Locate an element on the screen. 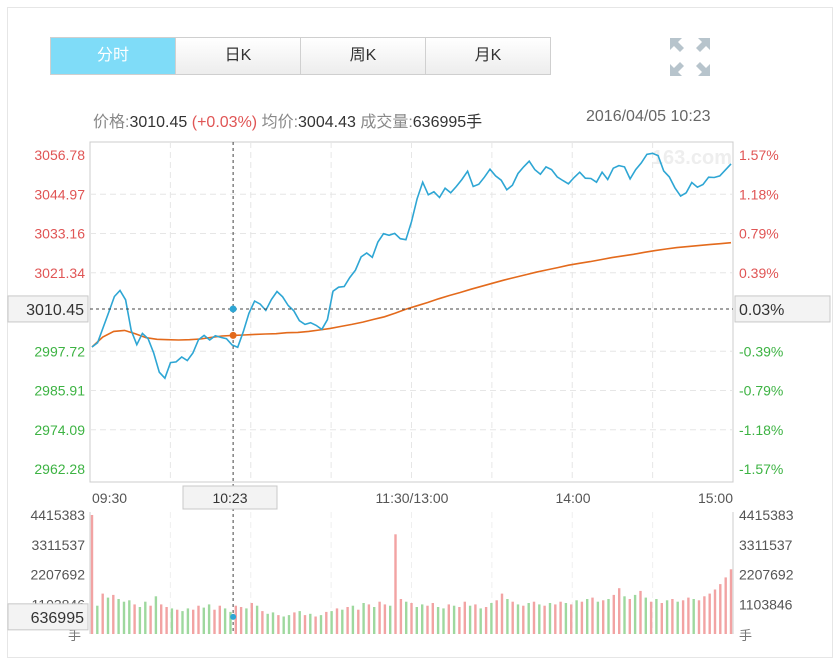 The height and width of the screenshot is (660, 839). price-tick-label: 3044.97 is located at coordinates (59, 194).